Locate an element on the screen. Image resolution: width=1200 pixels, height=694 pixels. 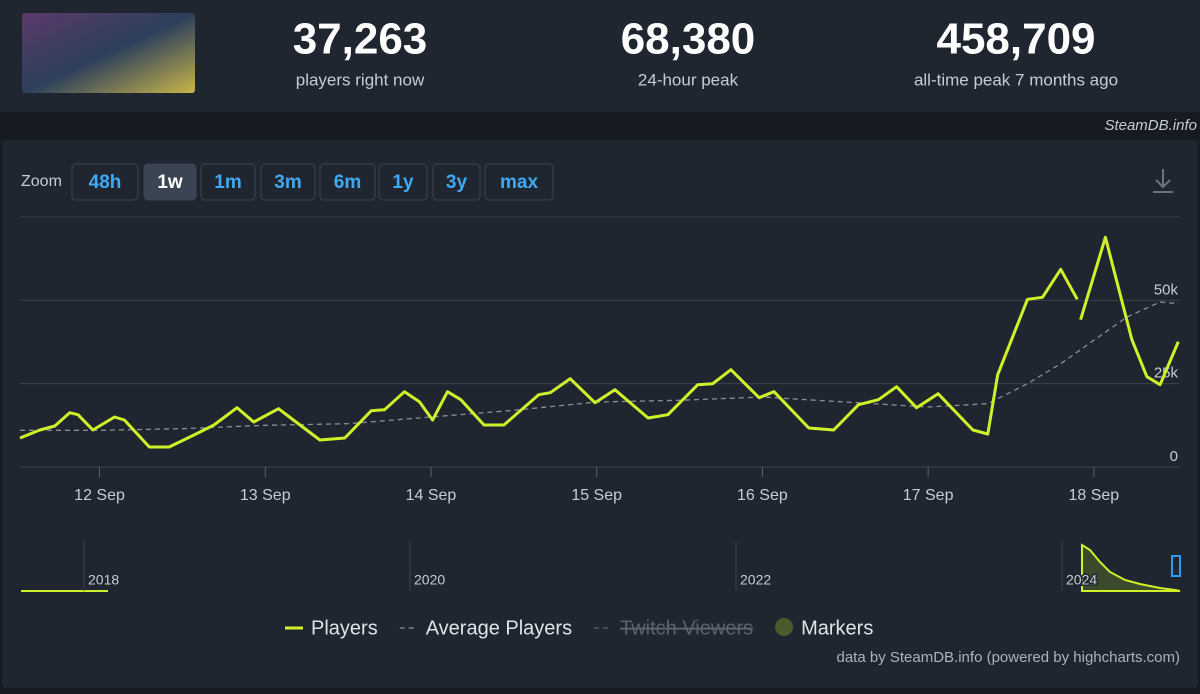
zoom-button-label: 1m is located at coordinates (227, 182).